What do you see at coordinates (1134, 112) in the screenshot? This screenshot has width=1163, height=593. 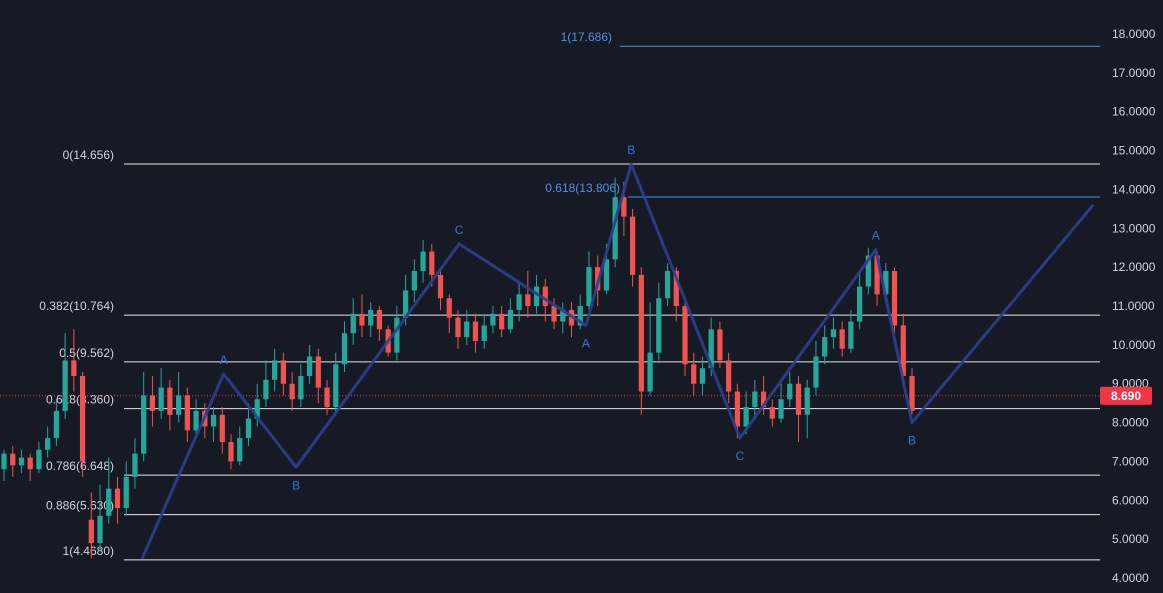 I see `y-tick-label: 16.0000` at bounding box center [1134, 112].